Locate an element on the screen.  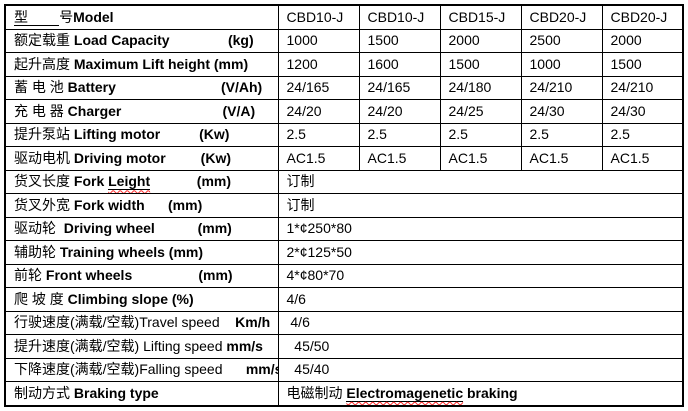
value-lift-height-col5: 1500 is located at coordinates (642, 64).